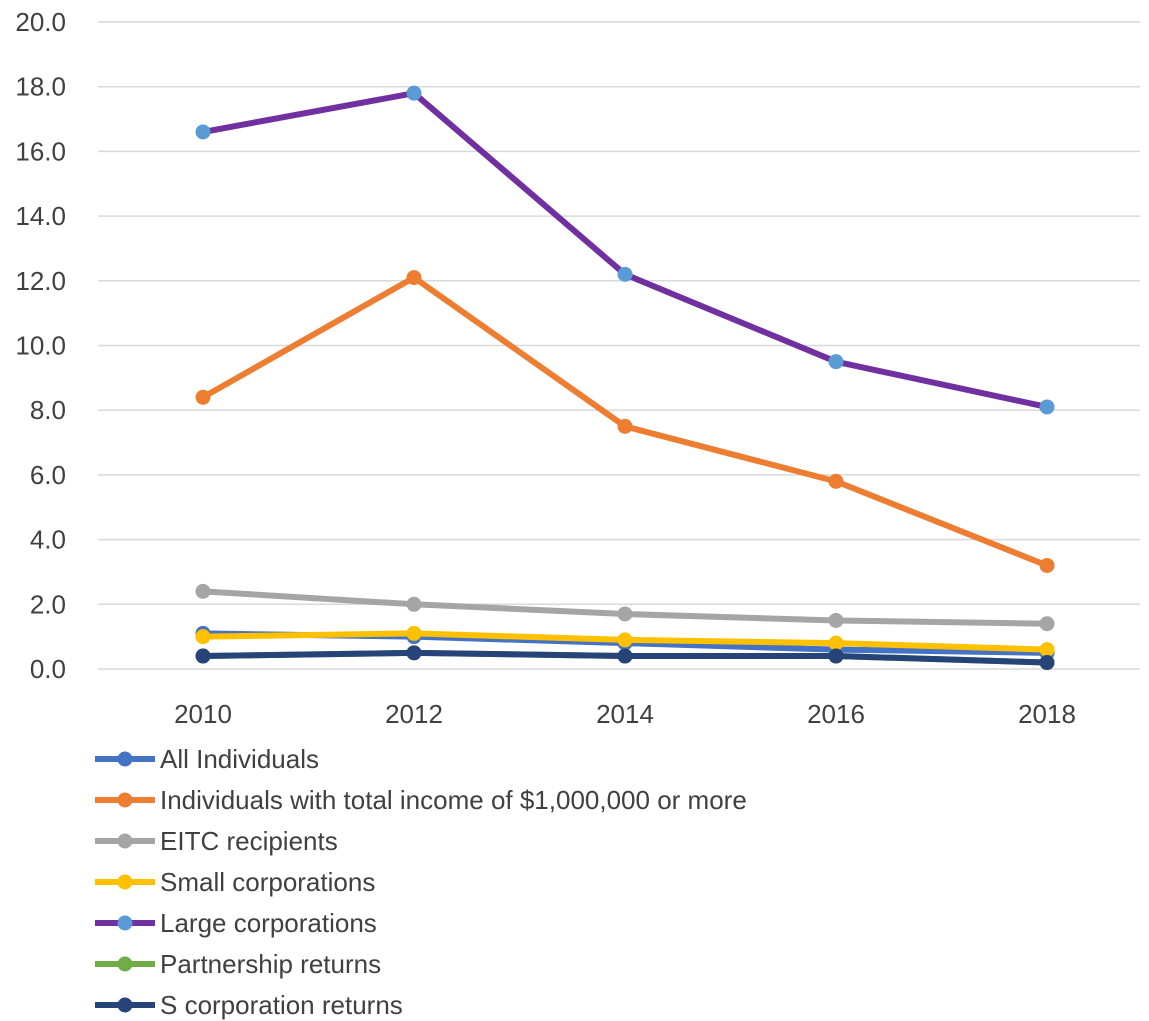 The image size is (1149, 1021). I want to click on legend-label: Large corporations, so click(268, 923).